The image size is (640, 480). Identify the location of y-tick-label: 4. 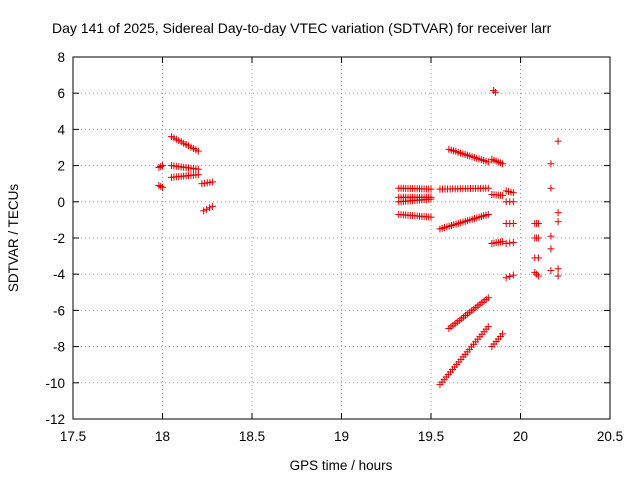
(61, 129).